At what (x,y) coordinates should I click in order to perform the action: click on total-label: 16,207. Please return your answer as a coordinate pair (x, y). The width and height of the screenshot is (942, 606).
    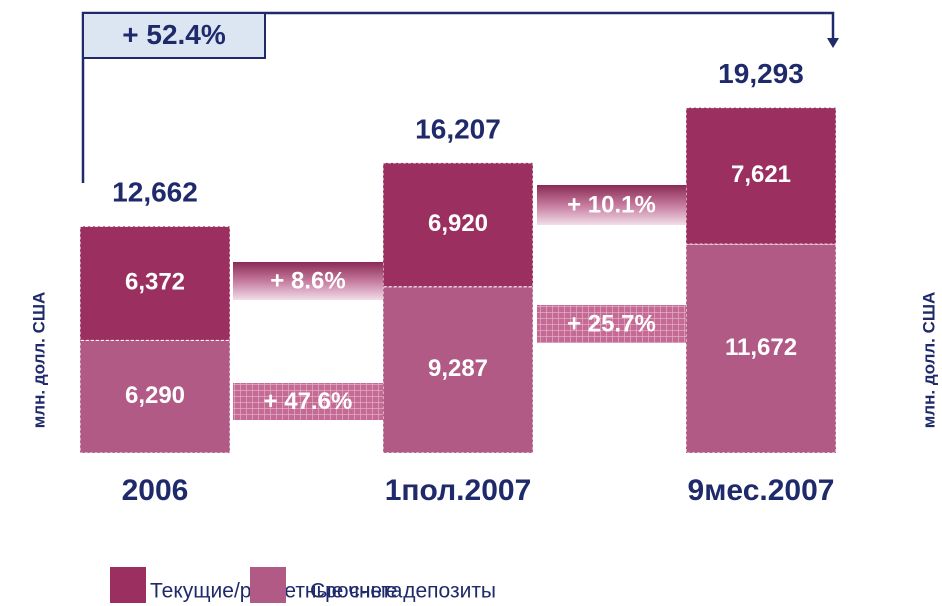
    Looking at the image, I should click on (458, 128).